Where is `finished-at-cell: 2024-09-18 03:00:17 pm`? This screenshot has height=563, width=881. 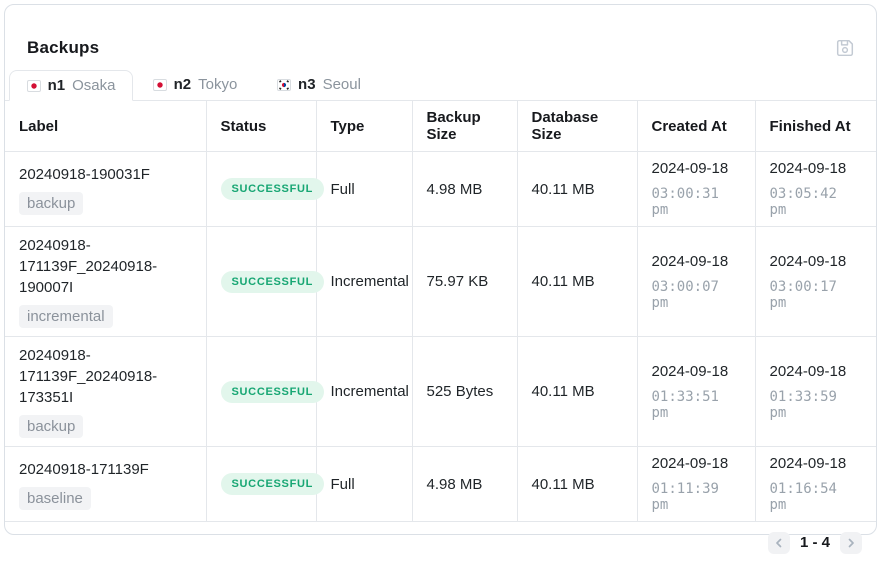
finished-at-cell: 2024-09-18 03:00:17 pm is located at coordinates (815, 281).